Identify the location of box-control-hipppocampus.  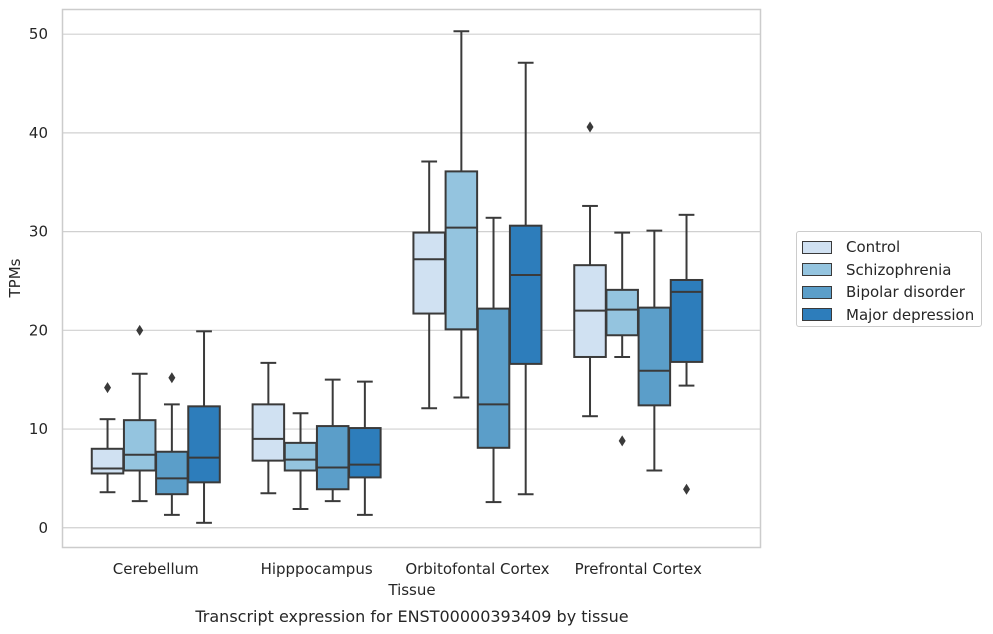
(268, 428).